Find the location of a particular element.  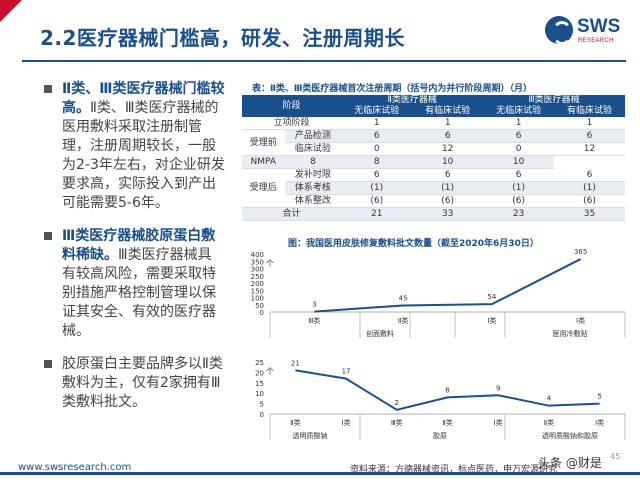

x-group-label: 透明质酸钠和胶原 is located at coordinates (570, 435).